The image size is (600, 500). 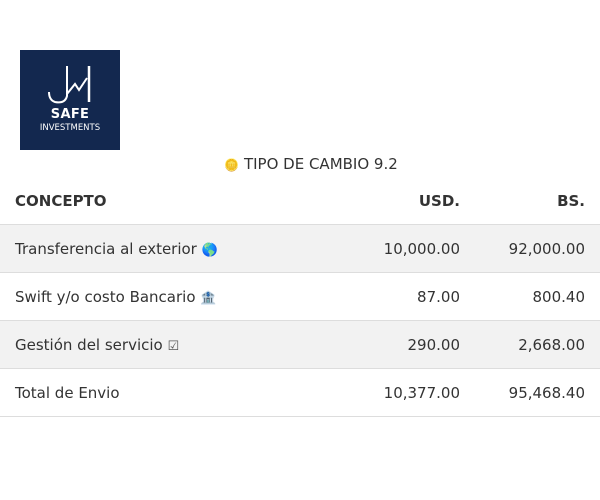 What do you see at coordinates (530, 344) in the screenshot?
I see `row-bs: 2,668.00` at bounding box center [530, 344].